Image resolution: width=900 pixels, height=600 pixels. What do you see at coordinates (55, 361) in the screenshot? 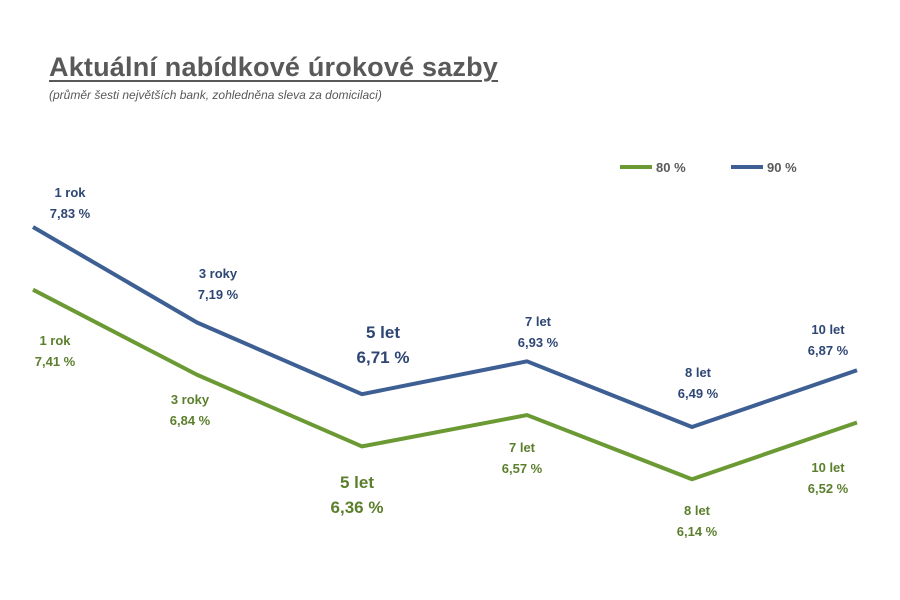
I see `data-label-value: 7,41 %` at bounding box center [55, 361].